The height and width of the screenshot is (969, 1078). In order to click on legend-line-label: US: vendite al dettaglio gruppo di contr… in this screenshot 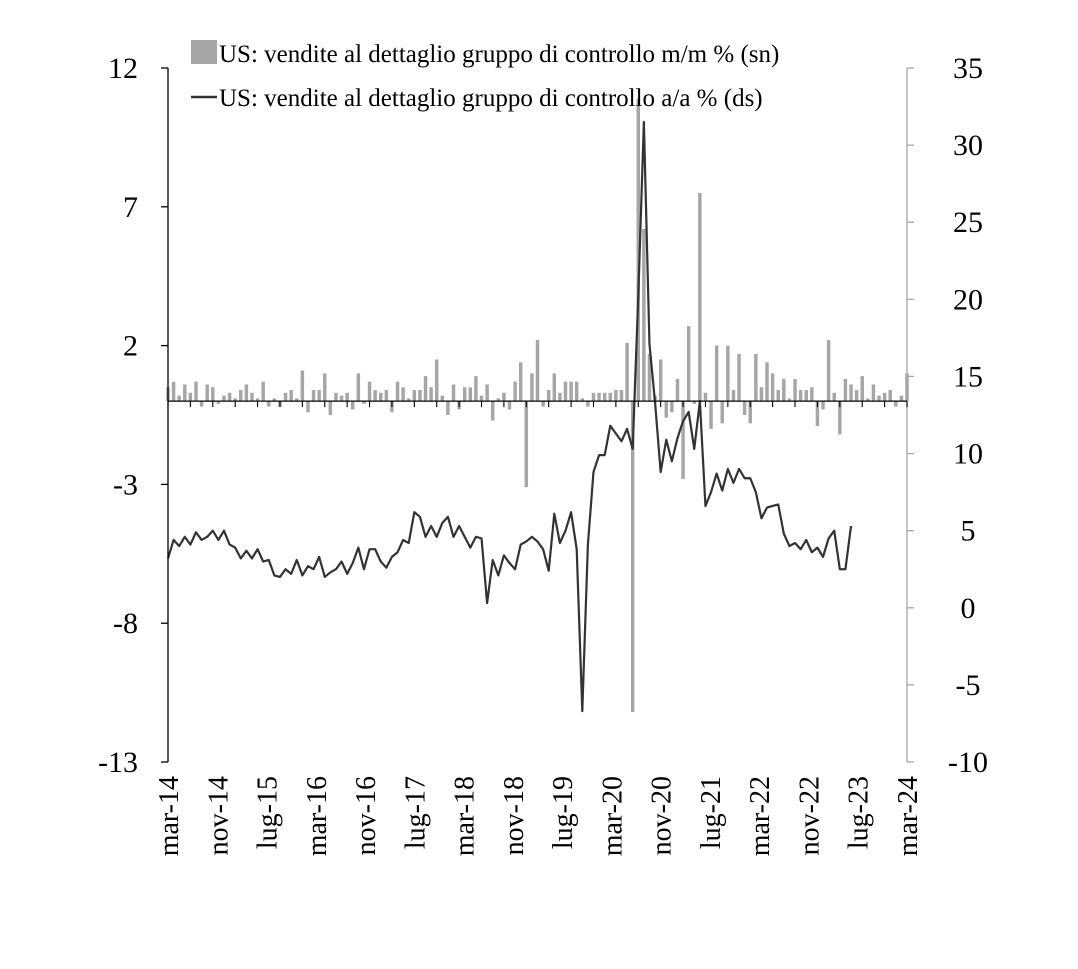, I will do `click(491, 98)`.